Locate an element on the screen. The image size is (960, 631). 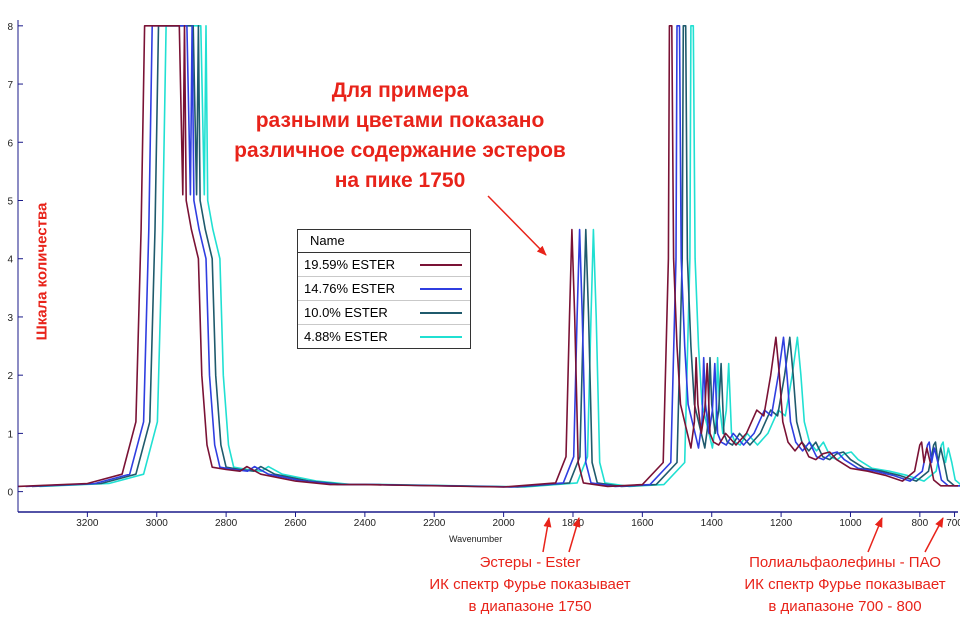
y-axis-label: Шкала количества is located at coordinates (42, 271).